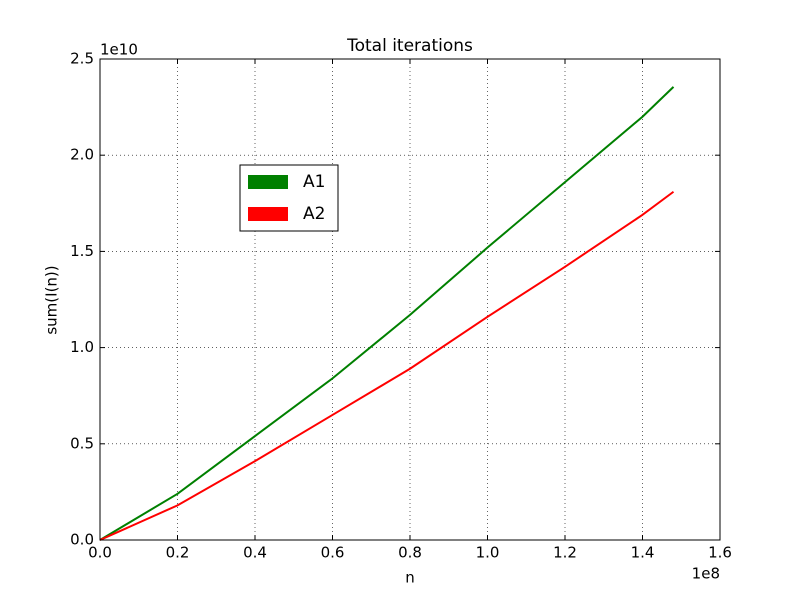  What do you see at coordinates (82, 443) in the screenshot?
I see `y-tick-label: 0.5` at bounding box center [82, 443].